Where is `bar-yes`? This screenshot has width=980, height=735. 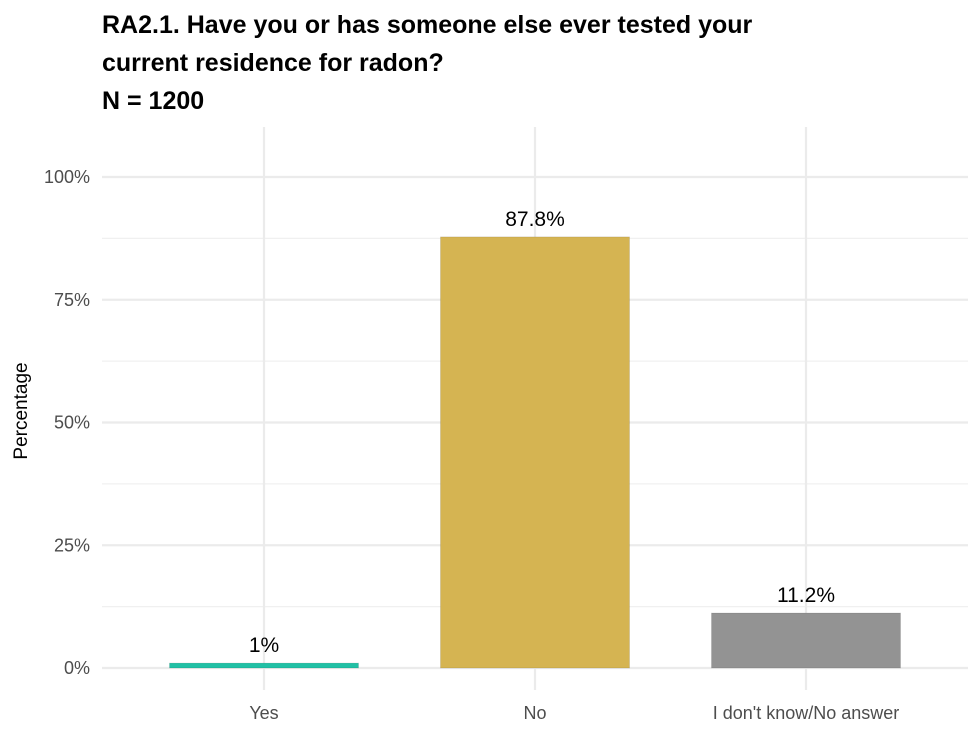
bar-yes is located at coordinates (264, 665).